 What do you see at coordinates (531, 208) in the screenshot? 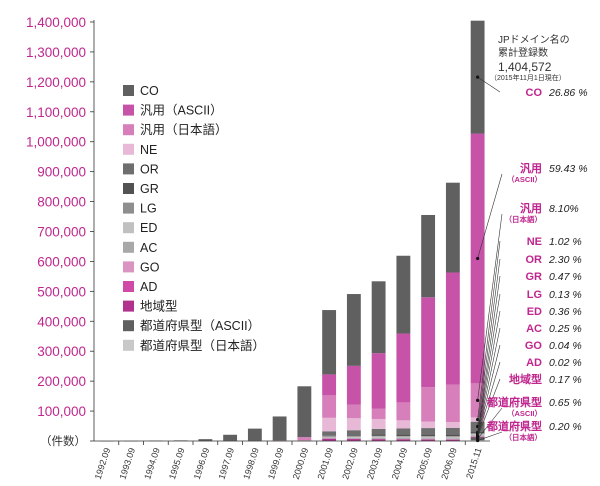
I see `share-label: 汎用` at bounding box center [531, 208].